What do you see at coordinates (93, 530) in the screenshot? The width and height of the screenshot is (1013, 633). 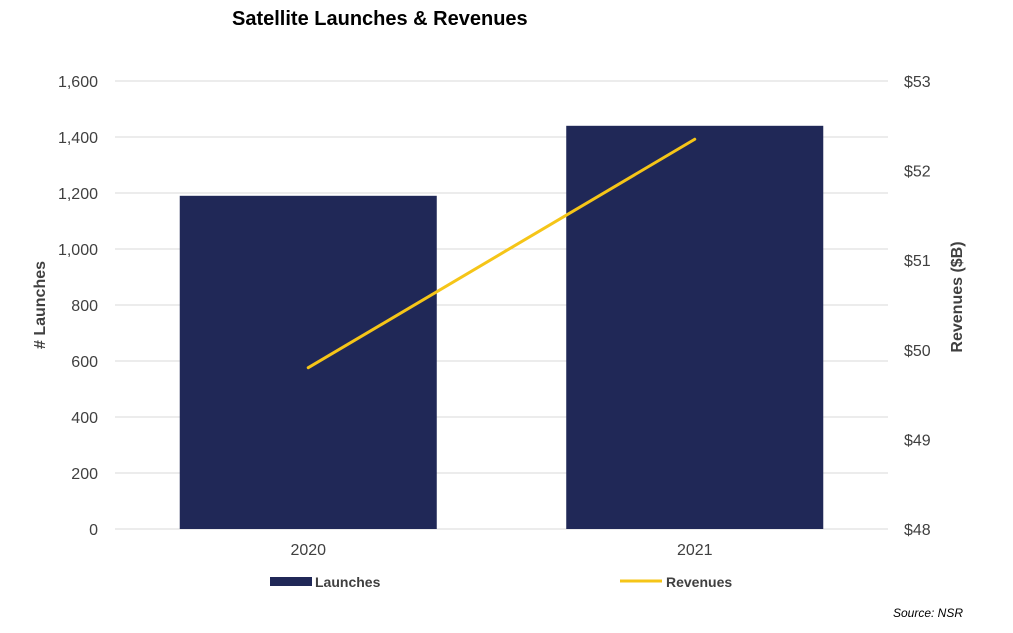 I see `y-tick-label: 0` at bounding box center [93, 530].